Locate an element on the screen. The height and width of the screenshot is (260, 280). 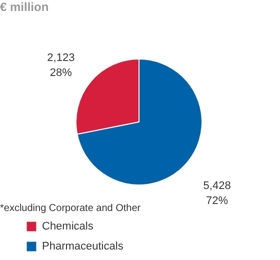
text: *excluding Corporate and Other is located at coordinates (71, 208).